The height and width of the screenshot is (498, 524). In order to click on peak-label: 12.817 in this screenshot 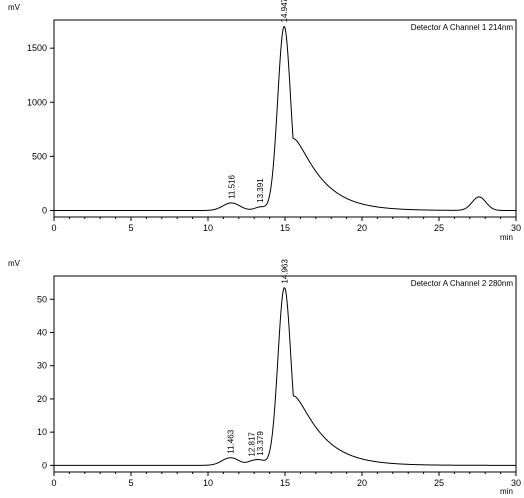, I will do `click(251, 444)`.